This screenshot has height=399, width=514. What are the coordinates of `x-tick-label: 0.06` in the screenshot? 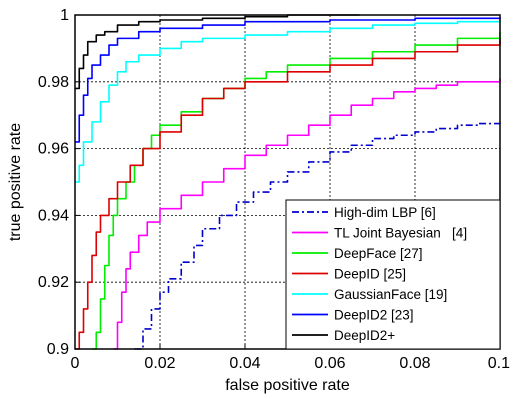 It's located at (329, 363).